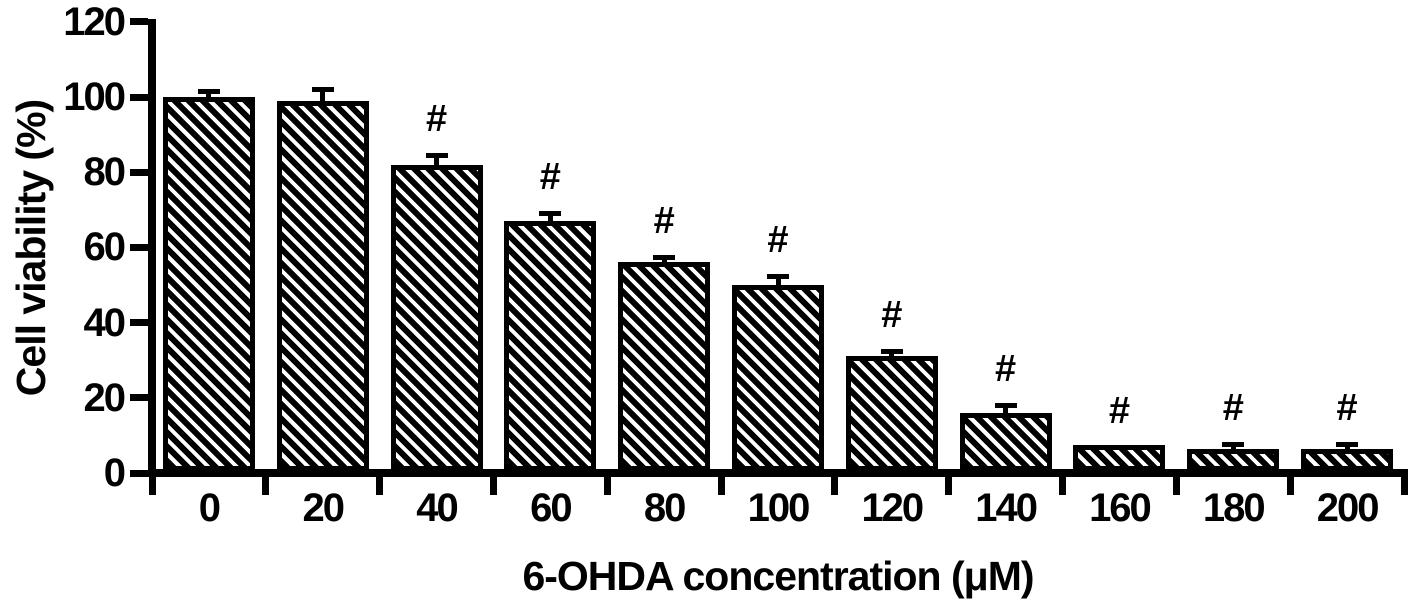 The image size is (1417, 612). Describe the element at coordinates (1006, 508) in the screenshot. I see `x-tick-label: 140` at that location.